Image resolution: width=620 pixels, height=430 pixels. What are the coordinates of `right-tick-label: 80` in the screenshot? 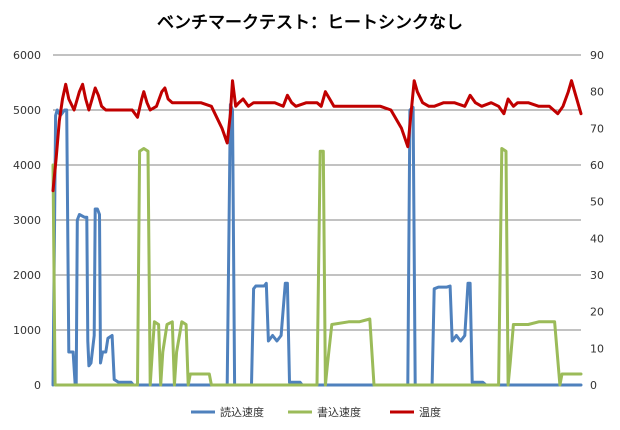 It's located at (597, 92).